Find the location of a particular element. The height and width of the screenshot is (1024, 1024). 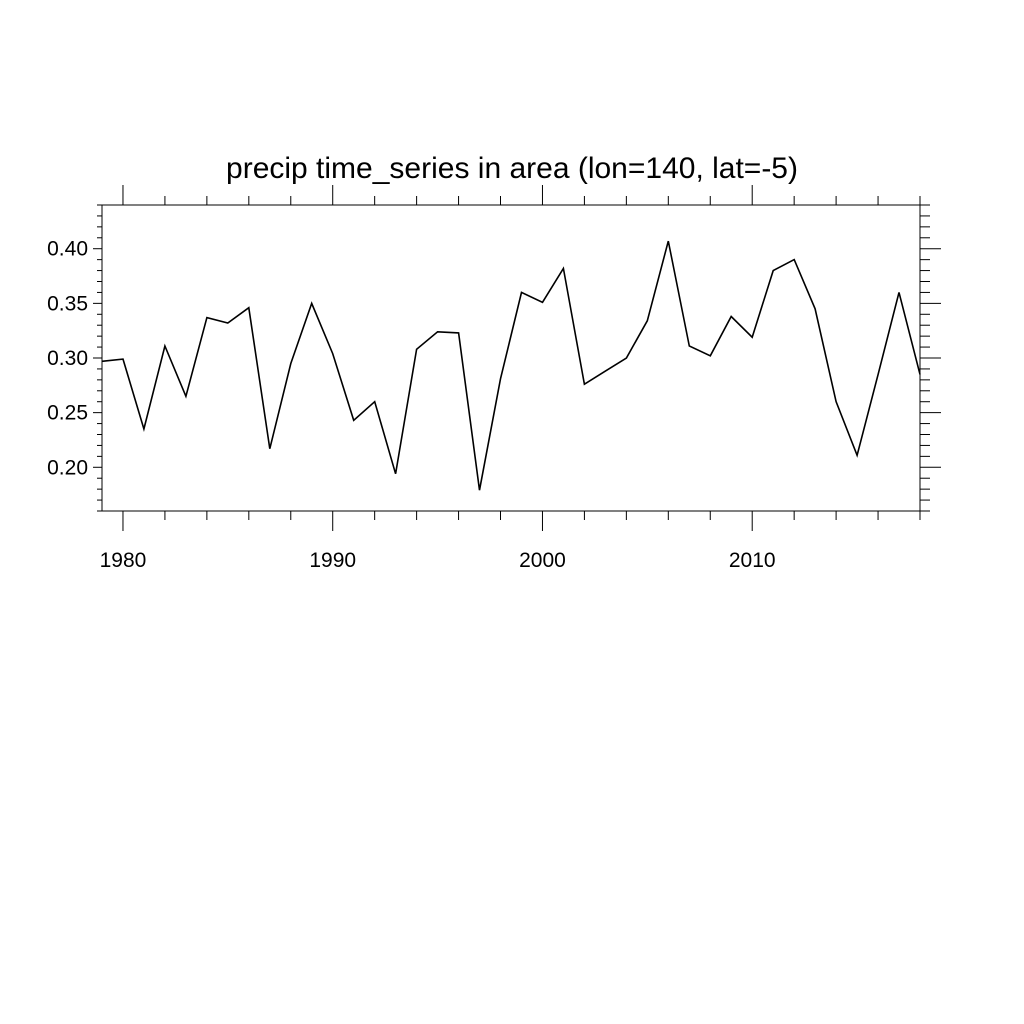

x-tick-label: 1990 is located at coordinates (332, 560).